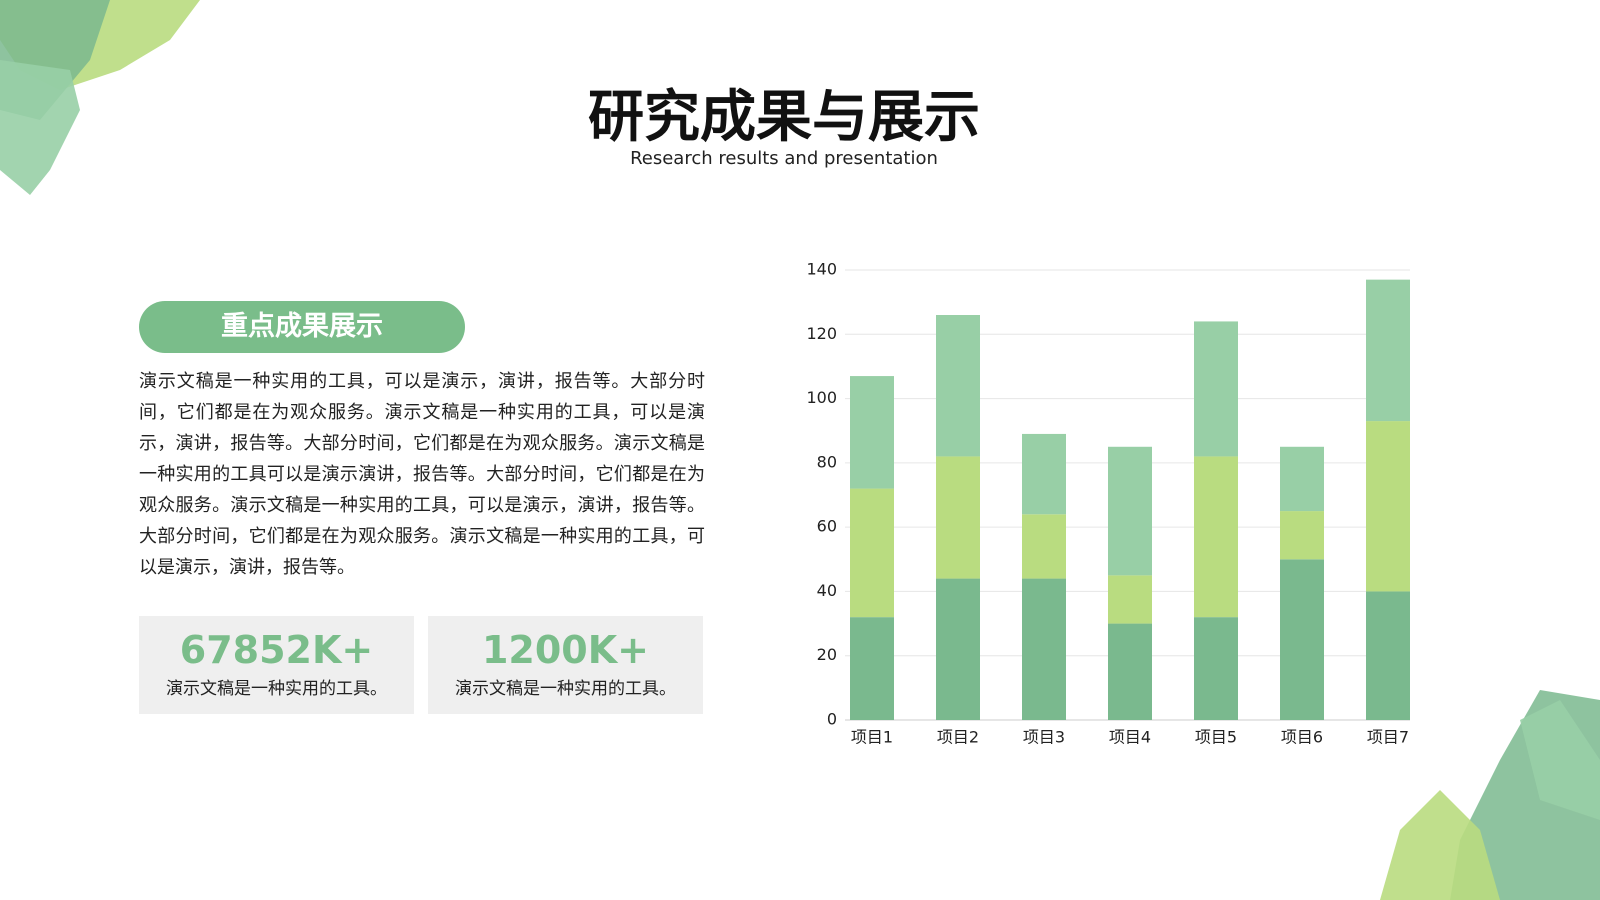 The image size is (1600, 900). What do you see at coordinates (827, 654) in the screenshot?
I see `y-tick-label: 20` at bounding box center [827, 654].